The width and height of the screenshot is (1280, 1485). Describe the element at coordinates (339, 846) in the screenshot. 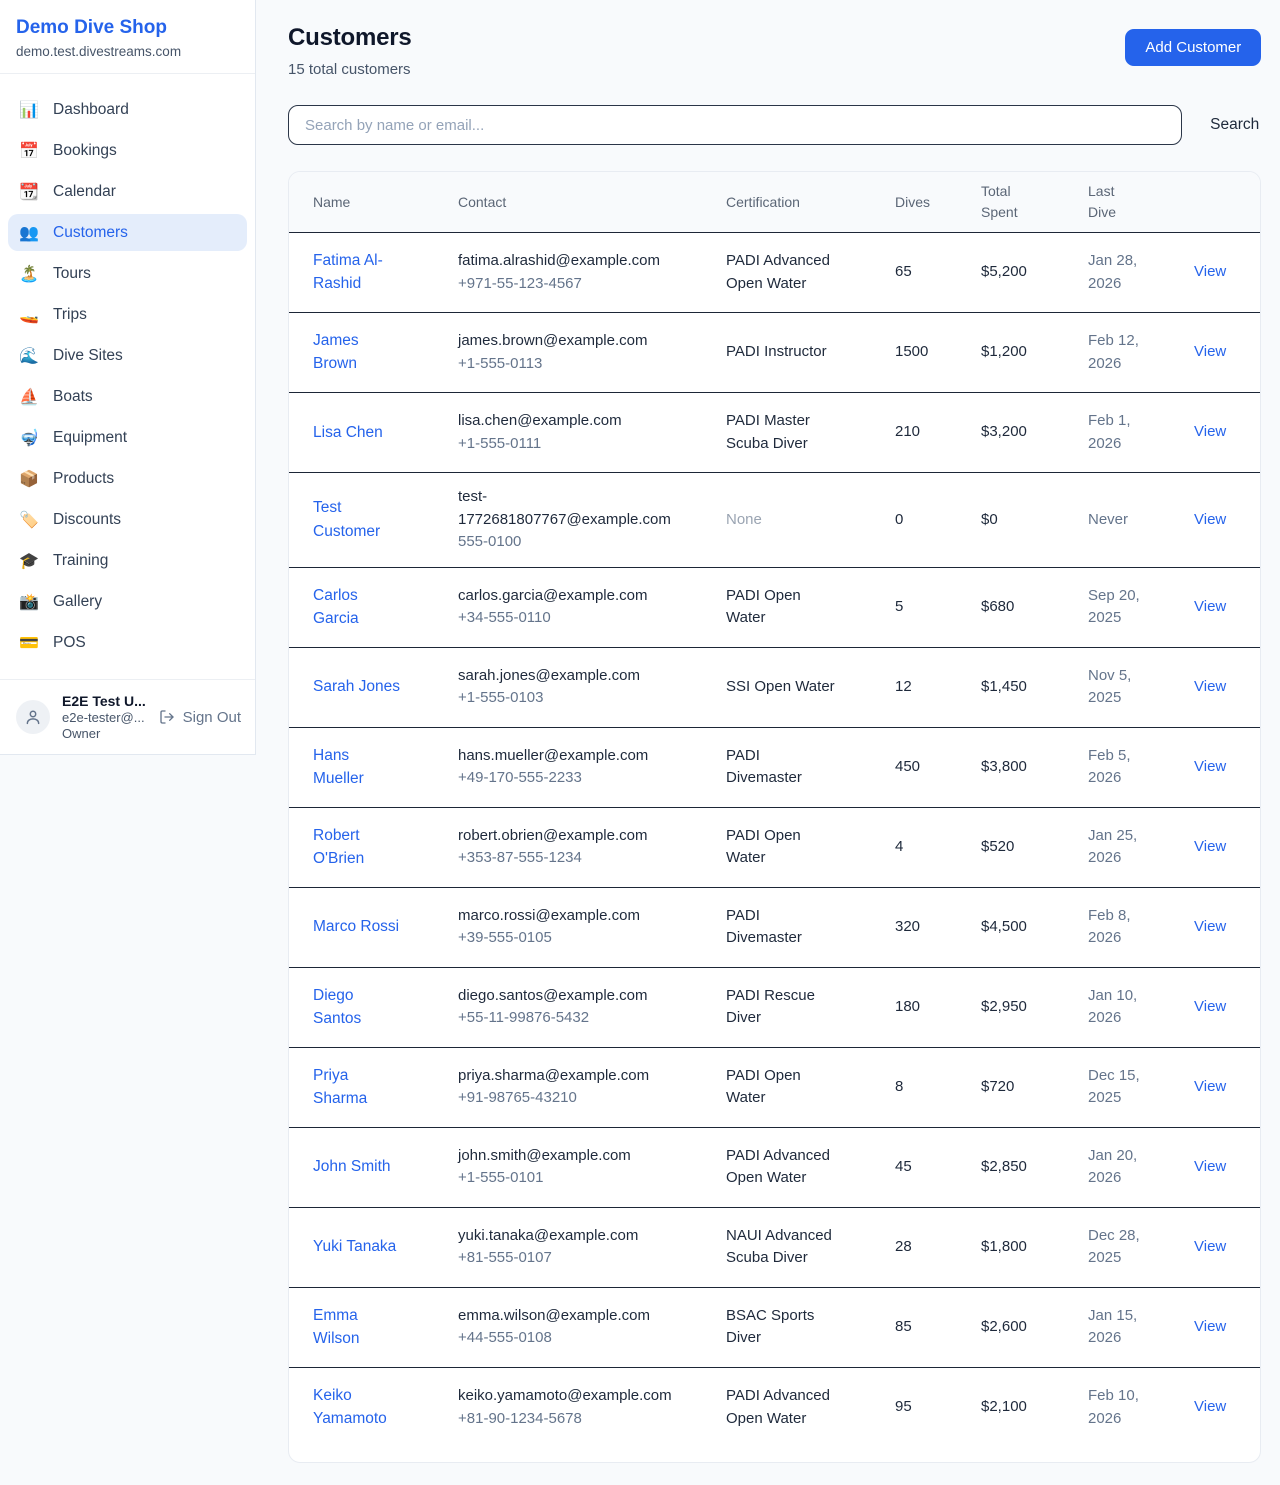

I see `customer-name-link: Robert O'Brien` at that location.